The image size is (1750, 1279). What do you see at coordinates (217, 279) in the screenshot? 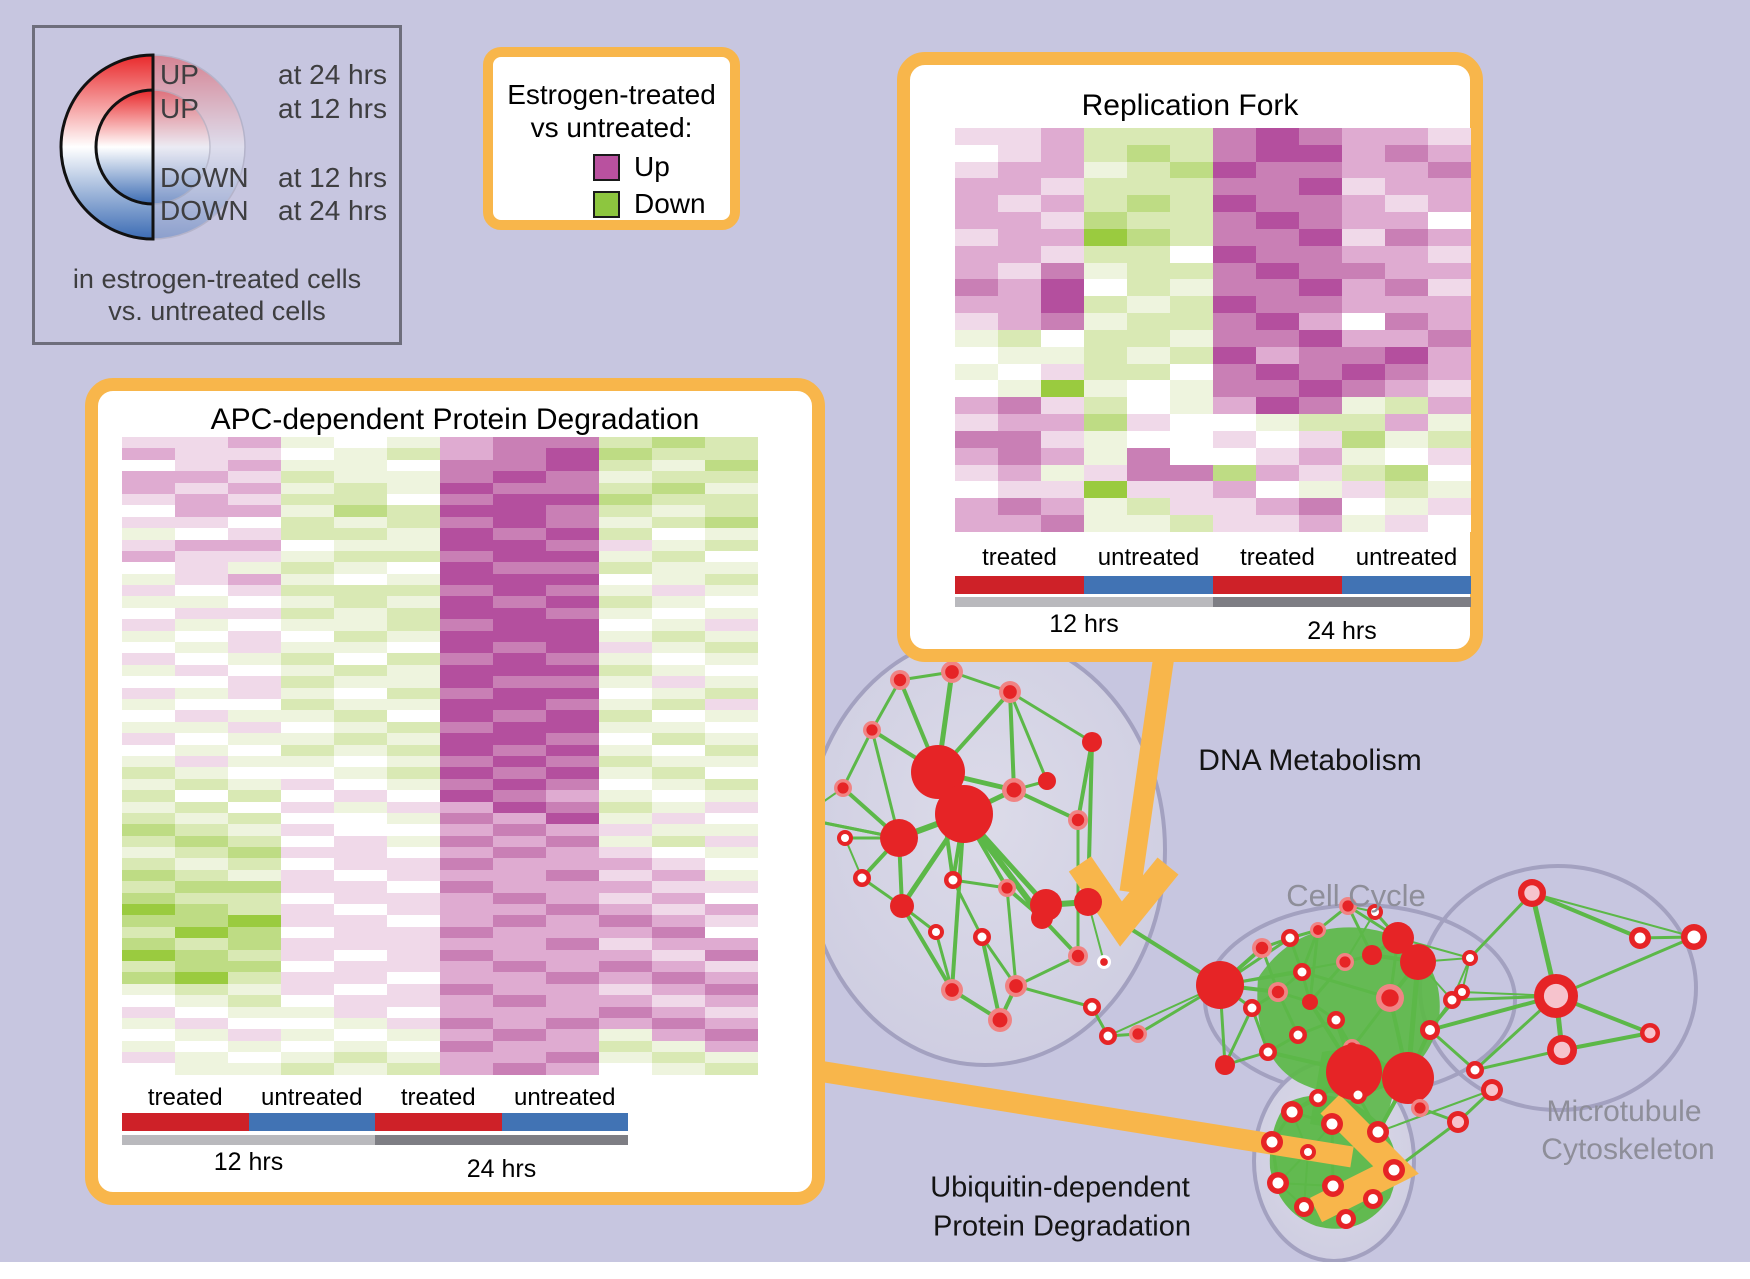
I see `ring-legend-caption-1: in estrogen-treated cells` at bounding box center [217, 279].